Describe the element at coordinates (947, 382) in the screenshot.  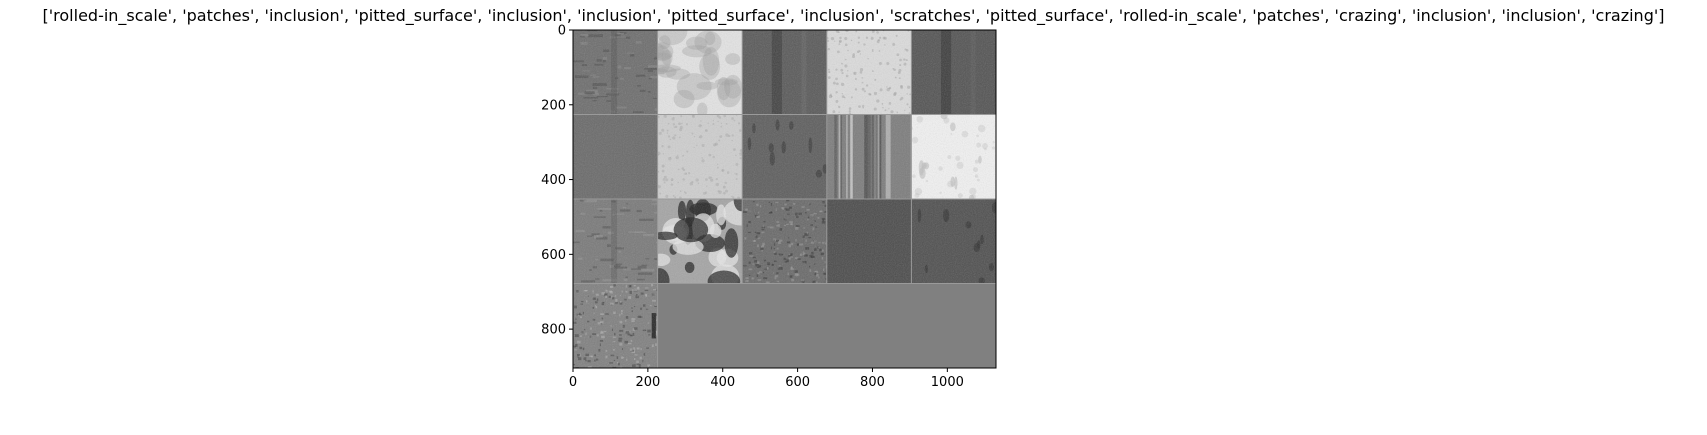
I see `x-tick-label: 1000` at that location.